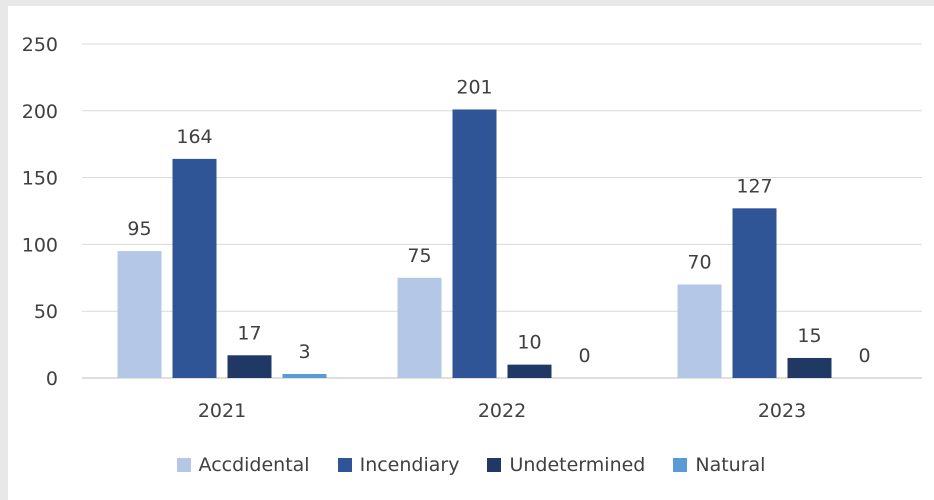 This screenshot has height=500, width=934. I want to click on legend-label-natural: Natural, so click(730, 465).